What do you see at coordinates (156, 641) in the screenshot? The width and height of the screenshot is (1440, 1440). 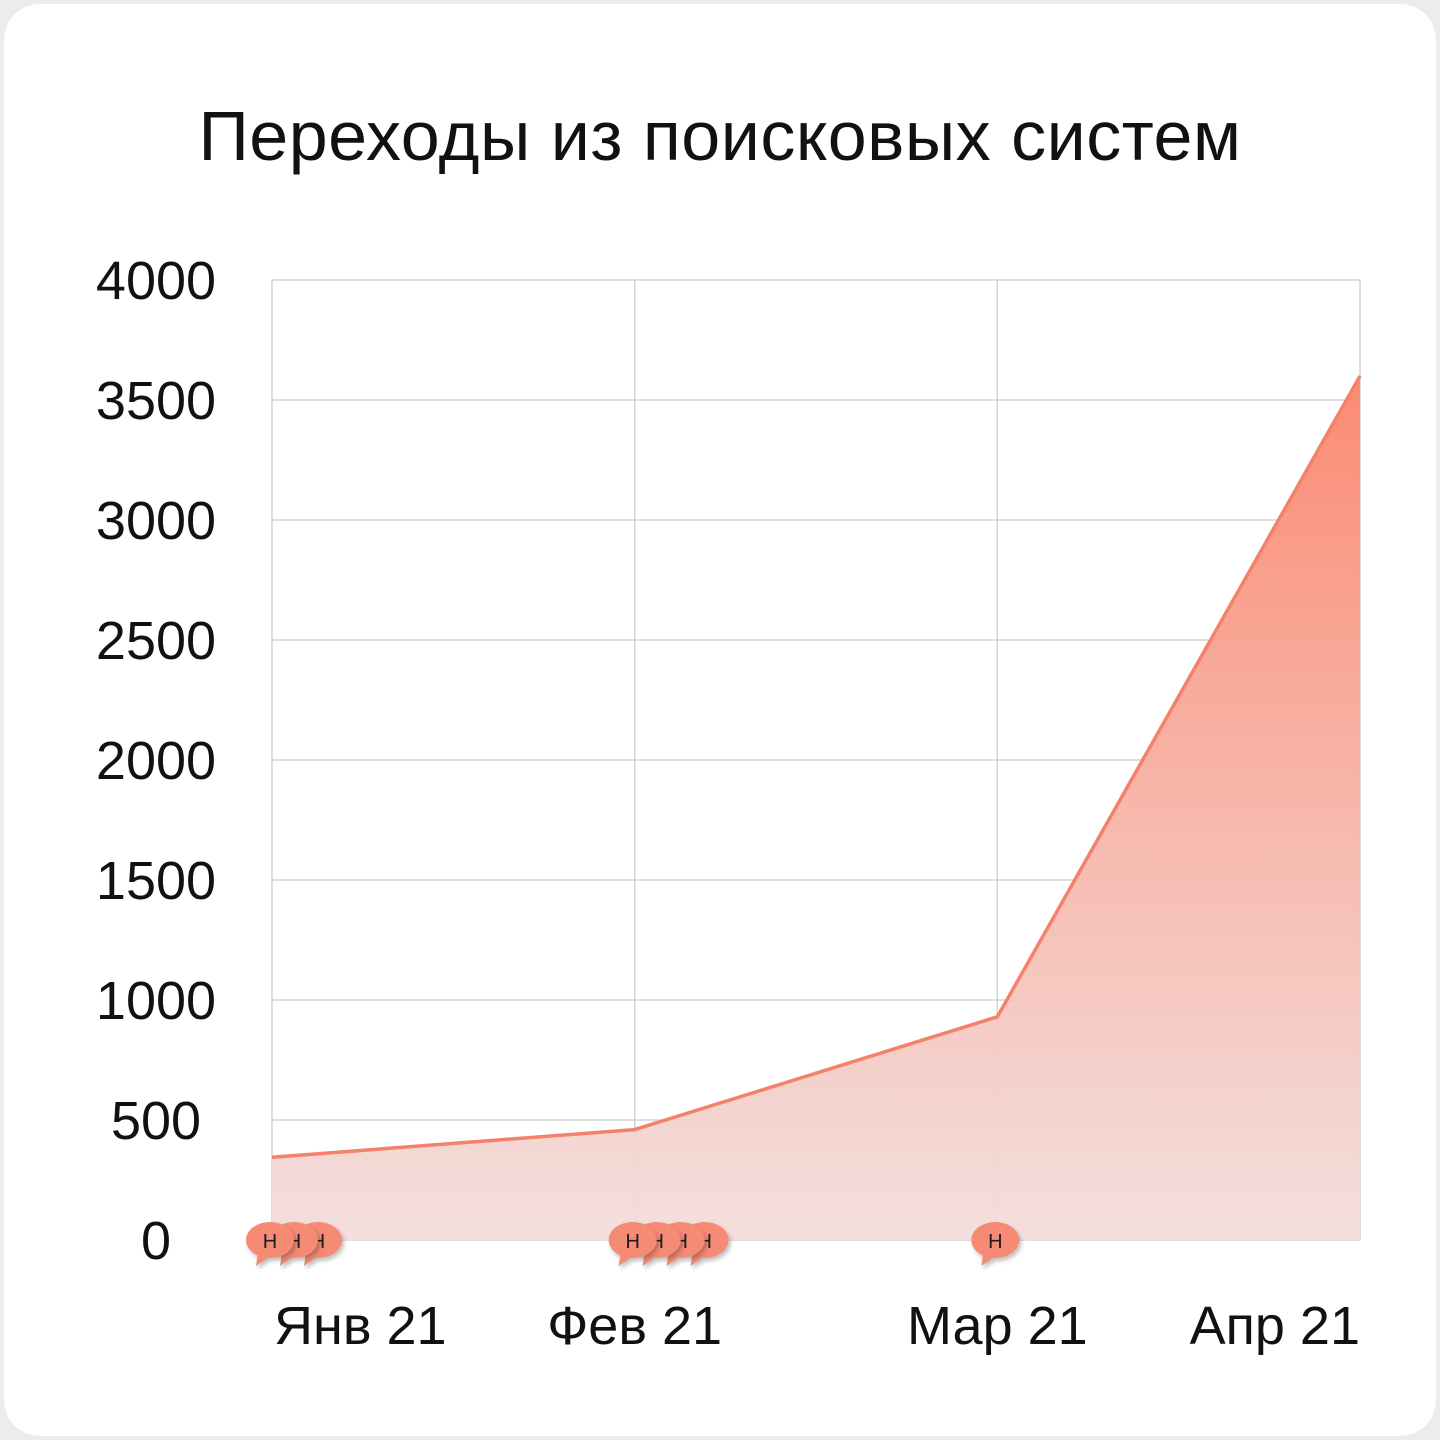 I see `y-tick-label: 2500` at bounding box center [156, 641].